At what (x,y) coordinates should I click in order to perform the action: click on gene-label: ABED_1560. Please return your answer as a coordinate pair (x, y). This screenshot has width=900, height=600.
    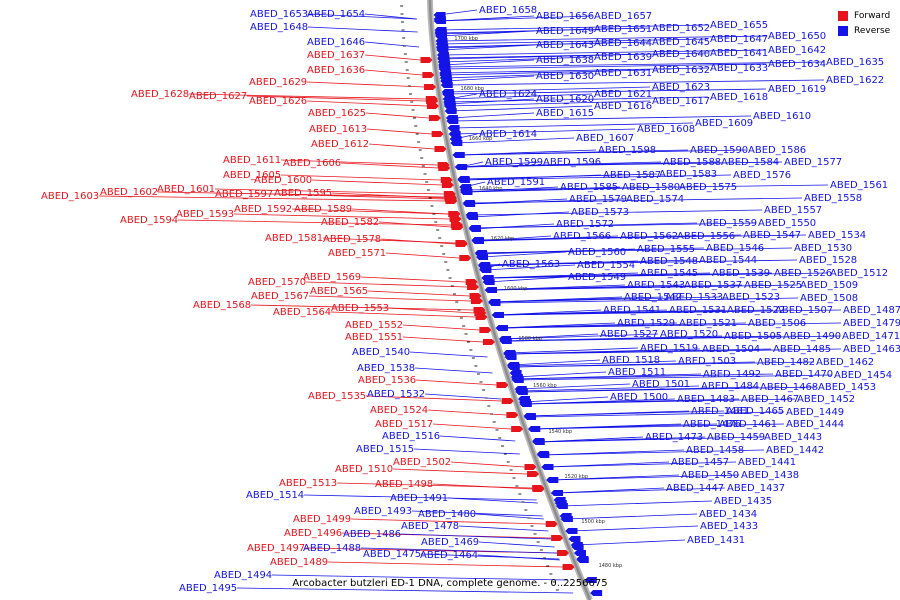
    Looking at the image, I should click on (597, 252).